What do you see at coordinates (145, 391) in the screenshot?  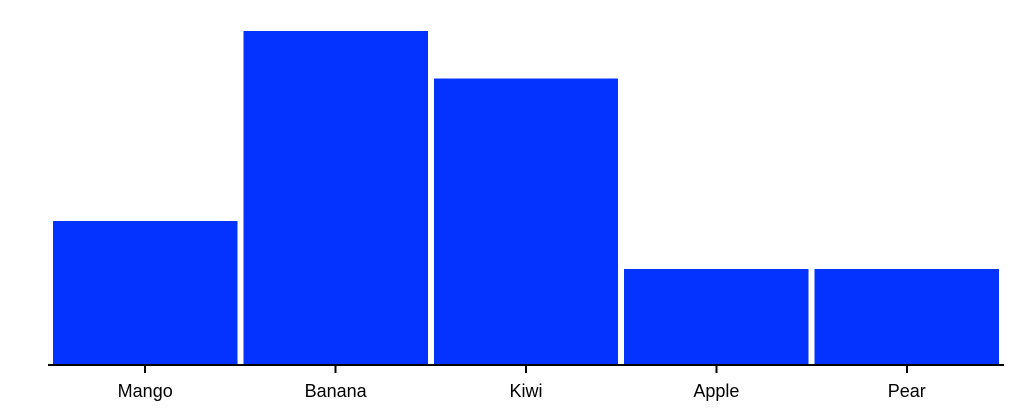 I see `x-tick-label-mango: Mango` at bounding box center [145, 391].